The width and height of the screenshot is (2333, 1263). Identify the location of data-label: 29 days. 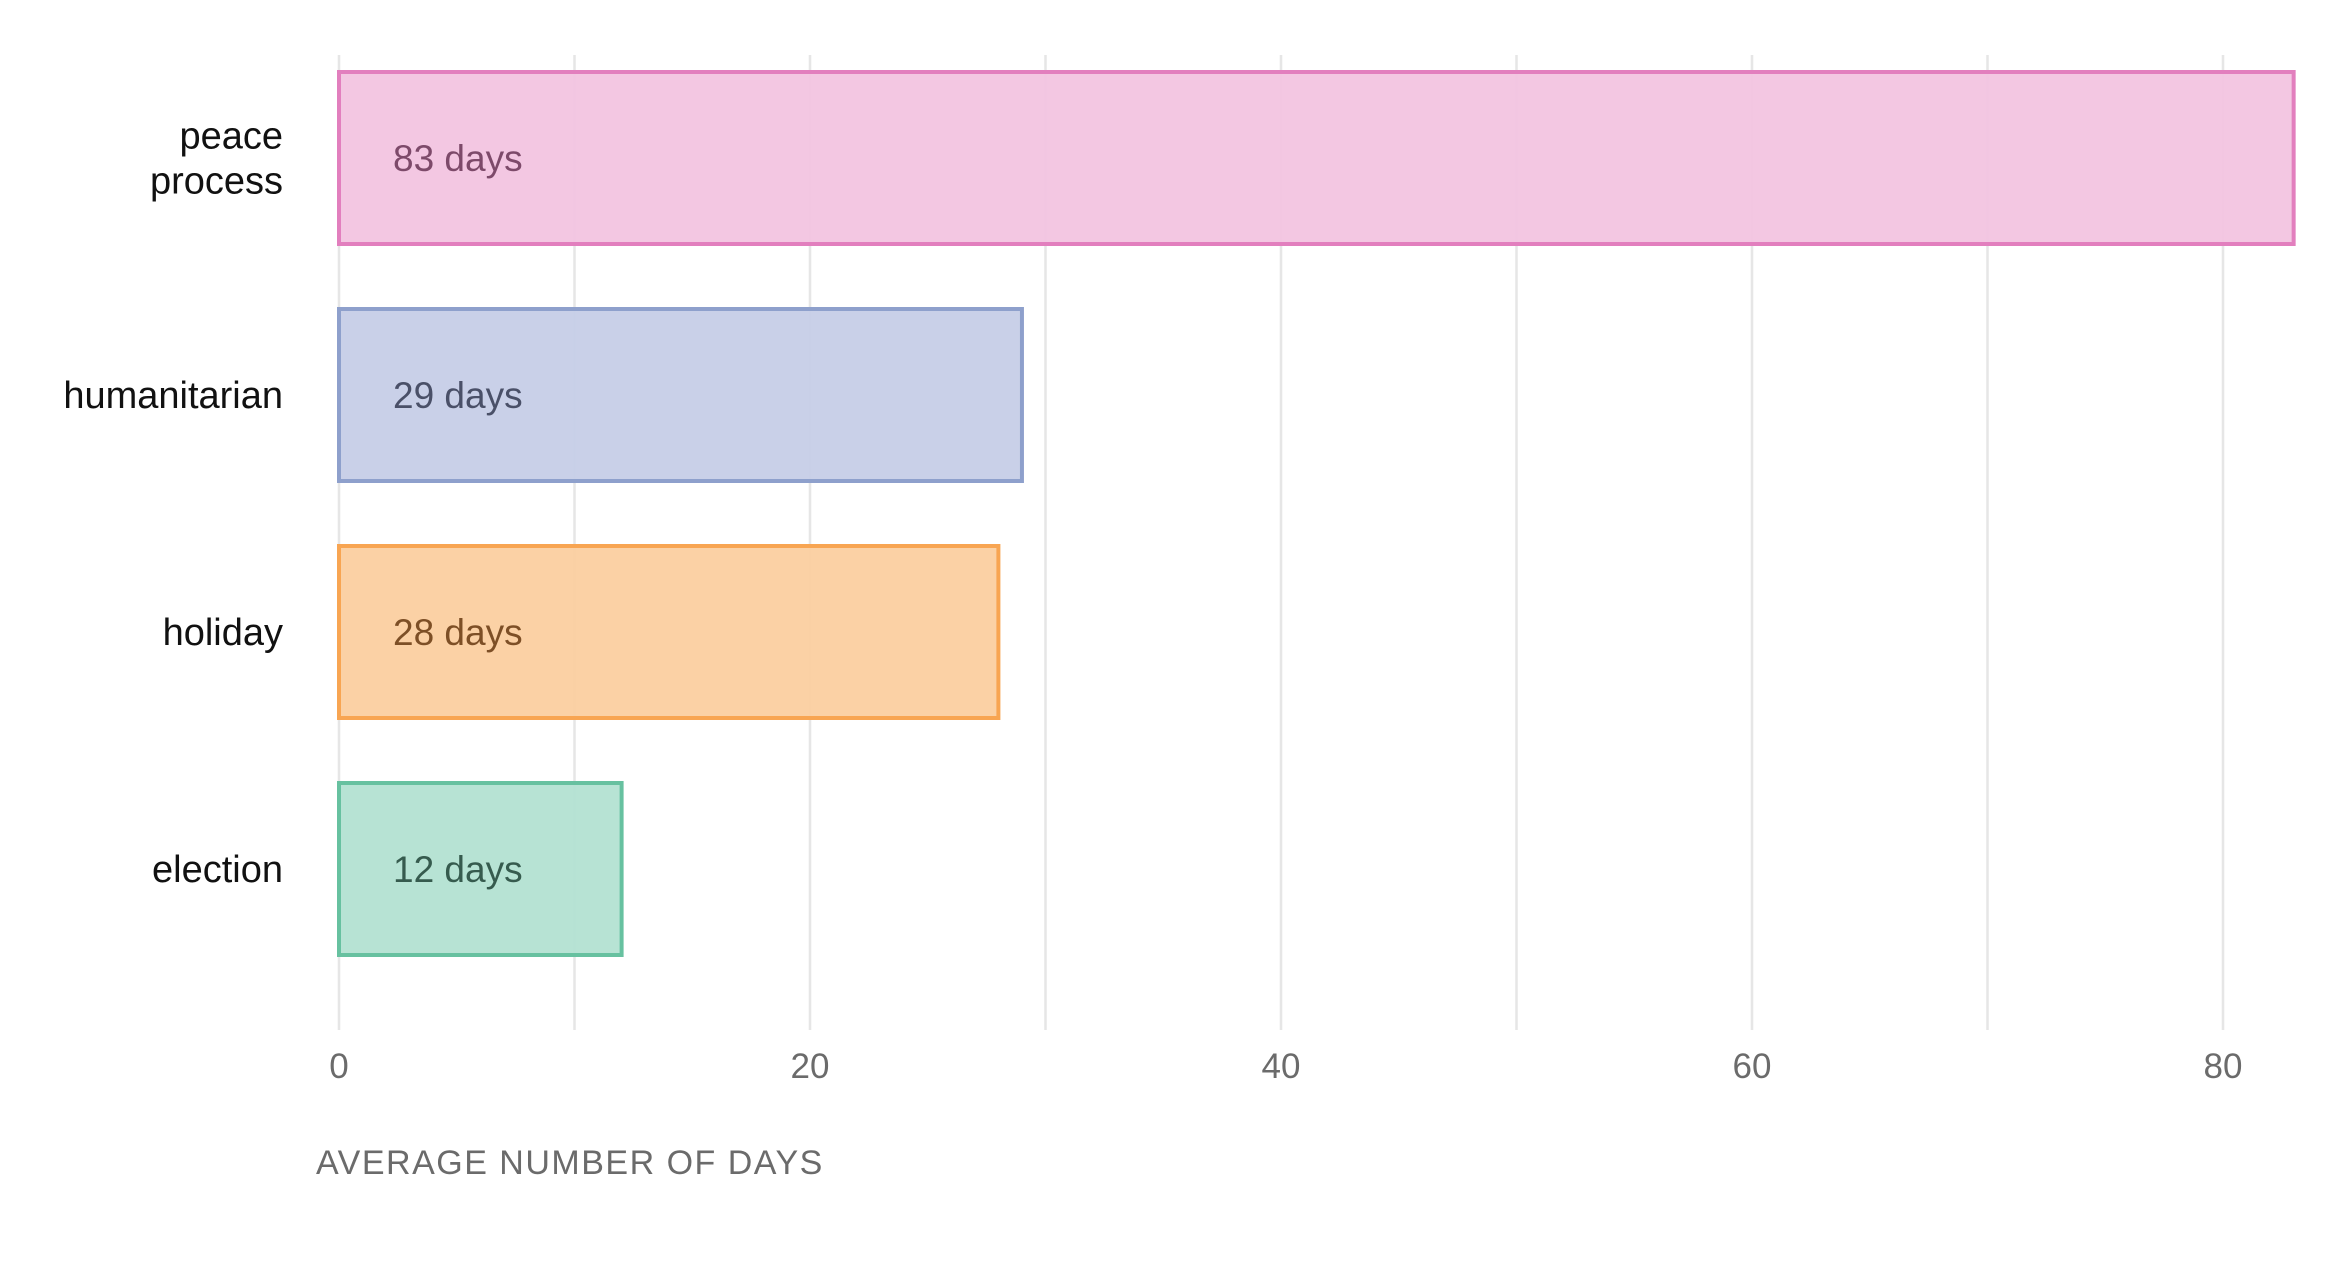
(458, 395).